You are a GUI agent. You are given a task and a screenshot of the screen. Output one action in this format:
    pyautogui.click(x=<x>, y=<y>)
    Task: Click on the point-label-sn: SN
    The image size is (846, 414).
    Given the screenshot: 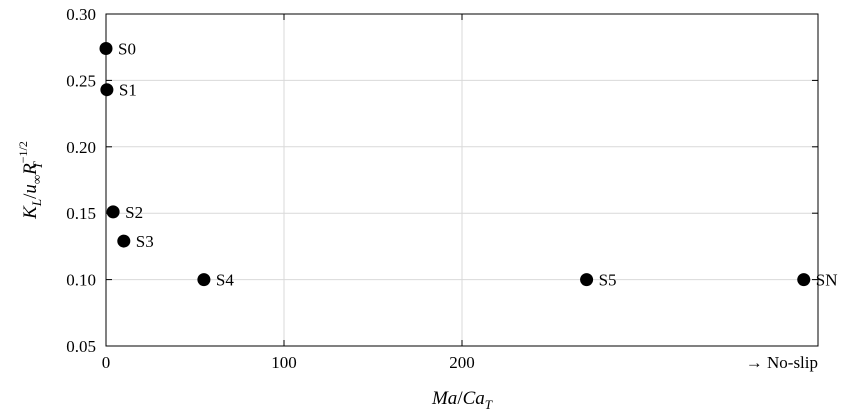 What is the action you would take?
    pyautogui.click(x=827, y=280)
    